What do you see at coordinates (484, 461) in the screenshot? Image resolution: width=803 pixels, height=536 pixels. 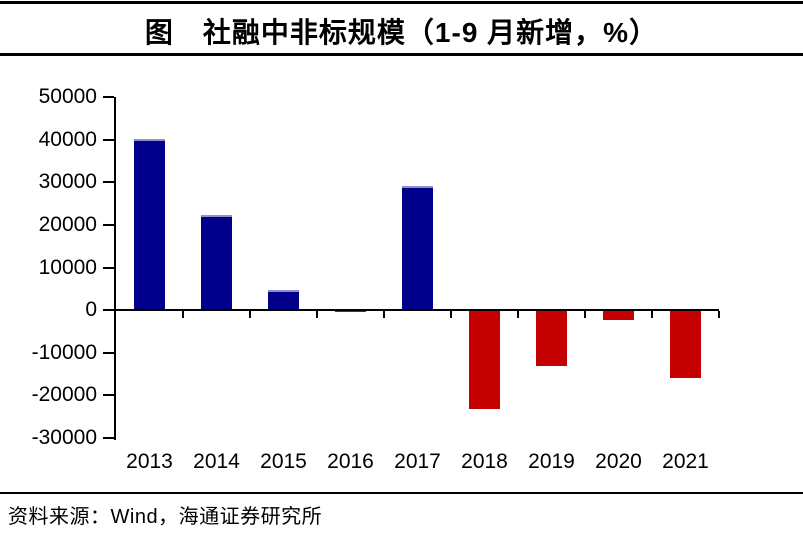 I see `x-axis-label-2018: 2018` at bounding box center [484, 461].